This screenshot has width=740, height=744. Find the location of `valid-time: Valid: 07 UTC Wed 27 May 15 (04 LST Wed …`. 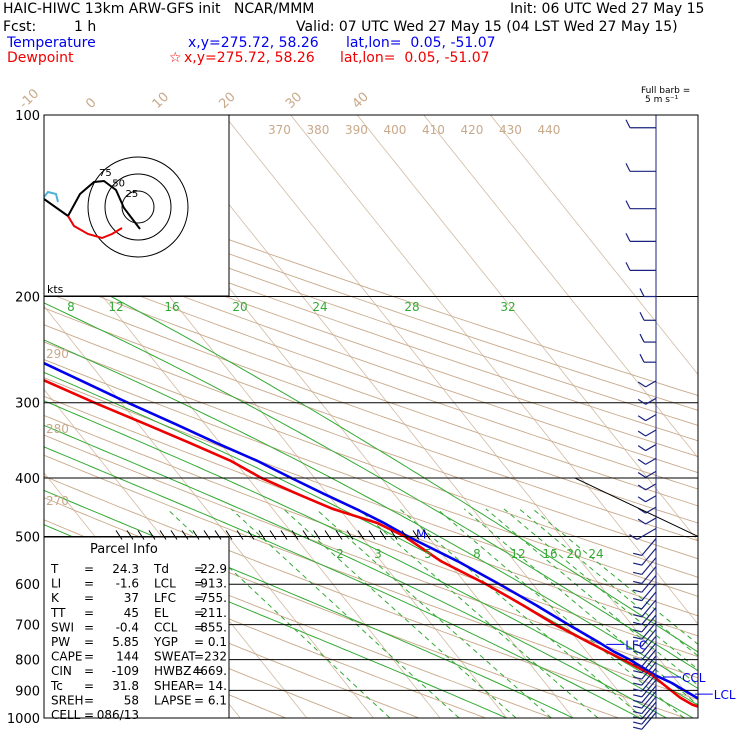

valid-time: Valid: 07 UTC Wed 27 May 15 (04 LST Wed … is located at coordinates (487, 27).